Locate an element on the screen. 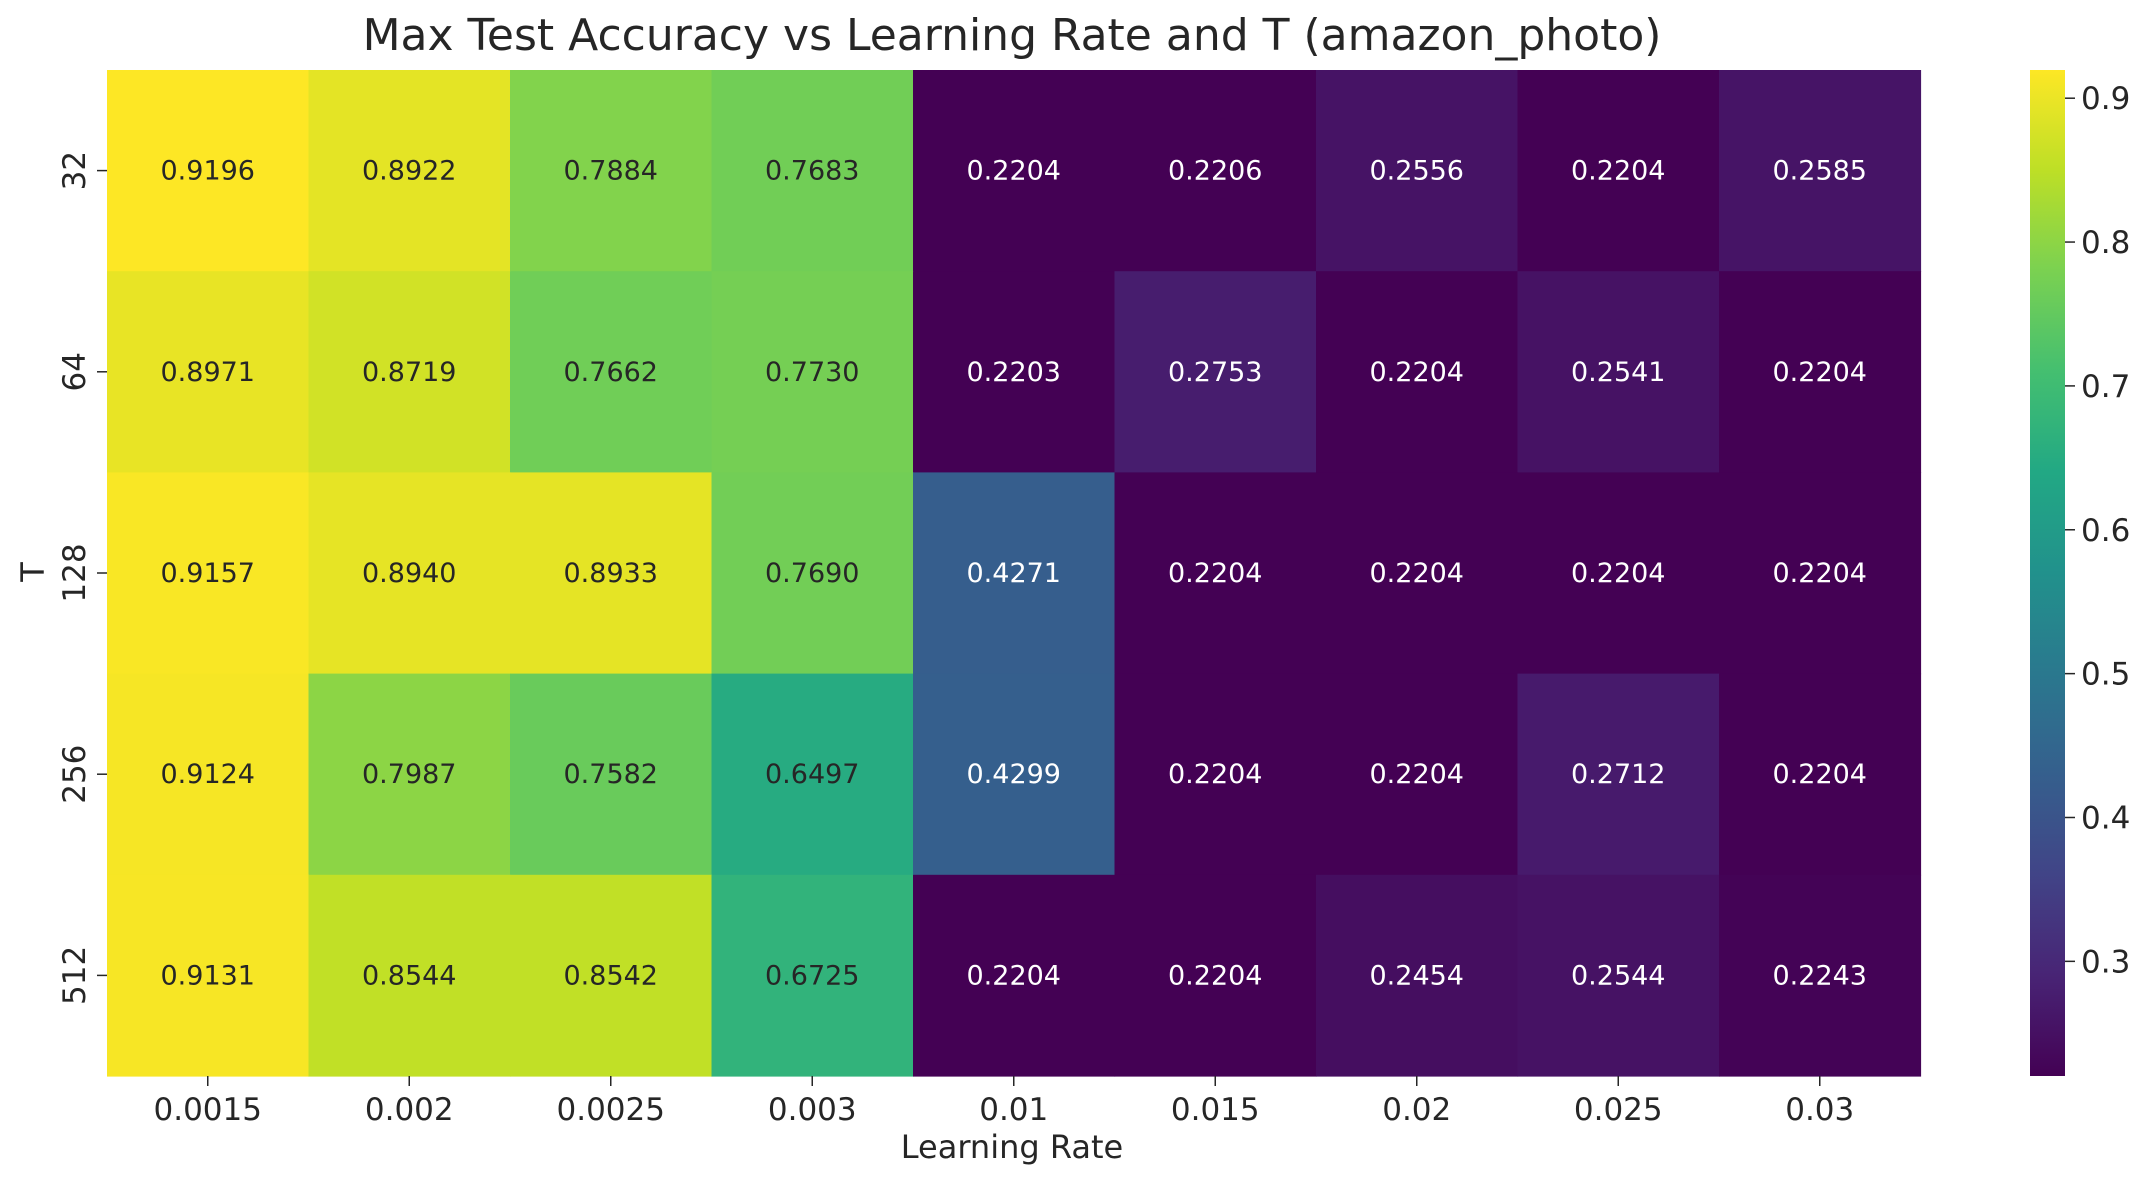  x-tick-label: 0.03 is located at coordinates (1819, 1110).